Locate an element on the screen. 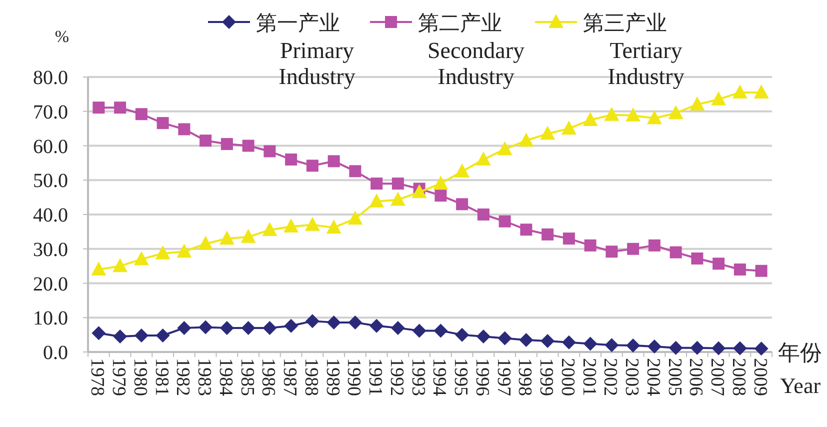 The height and width of the screenshot is (427, 827). xtick-label: 1979 is located at coordinates (119, 377).